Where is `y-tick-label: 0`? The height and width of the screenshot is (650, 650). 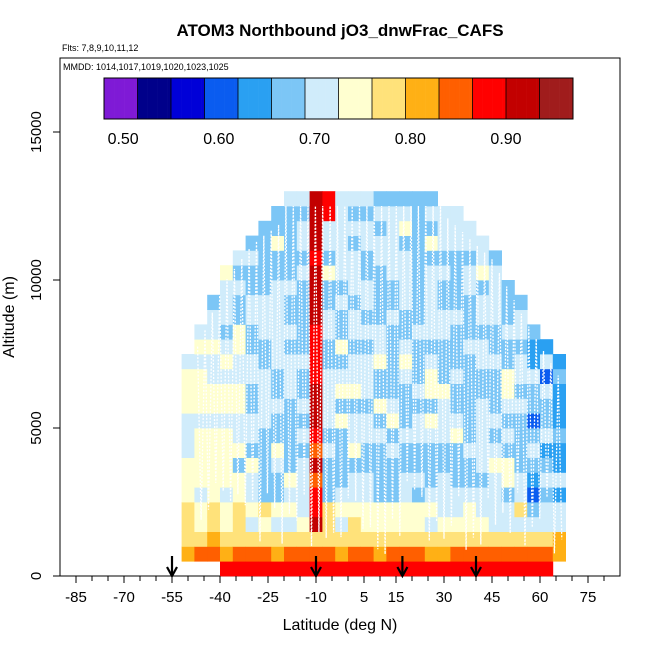 y-tick-label: 0 is located at coordinates (36, 576).